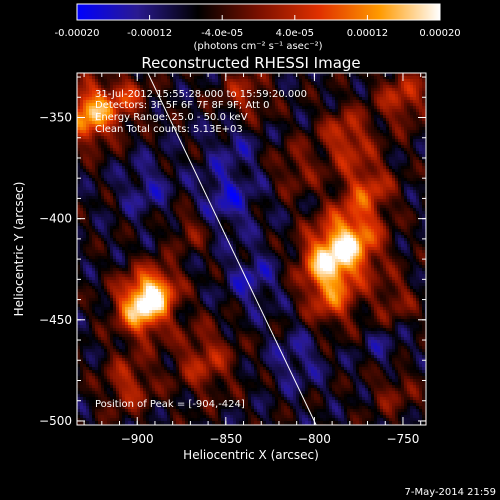  What do you see at coordinates (169, 129) in the screenshot?
I see `method-counts-text: Clean Total counts: 5.13E+03` at bounding box center [169, 129].